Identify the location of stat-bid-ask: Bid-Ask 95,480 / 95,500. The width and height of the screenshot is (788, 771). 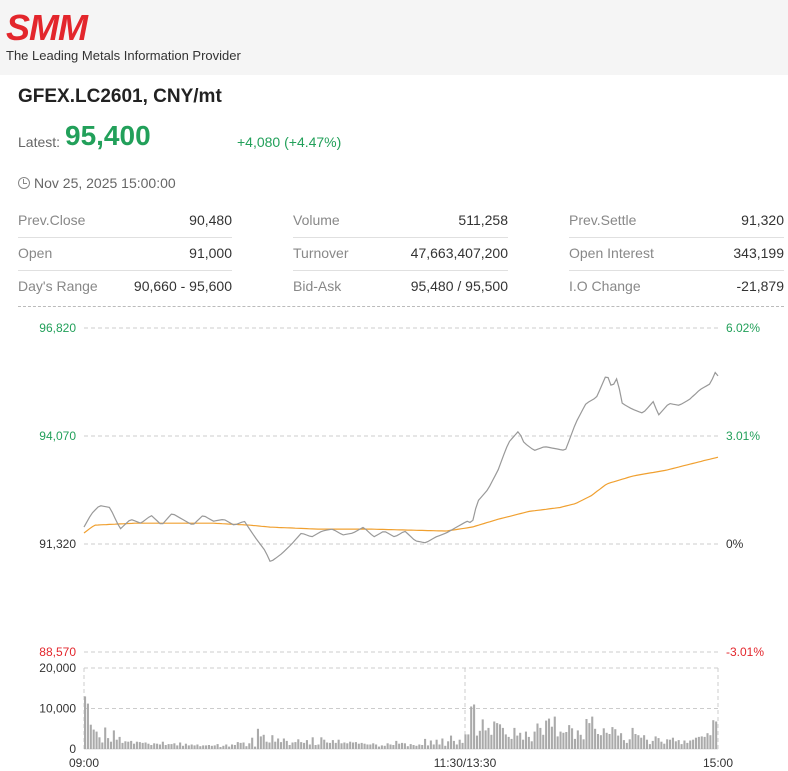
(400, 286).